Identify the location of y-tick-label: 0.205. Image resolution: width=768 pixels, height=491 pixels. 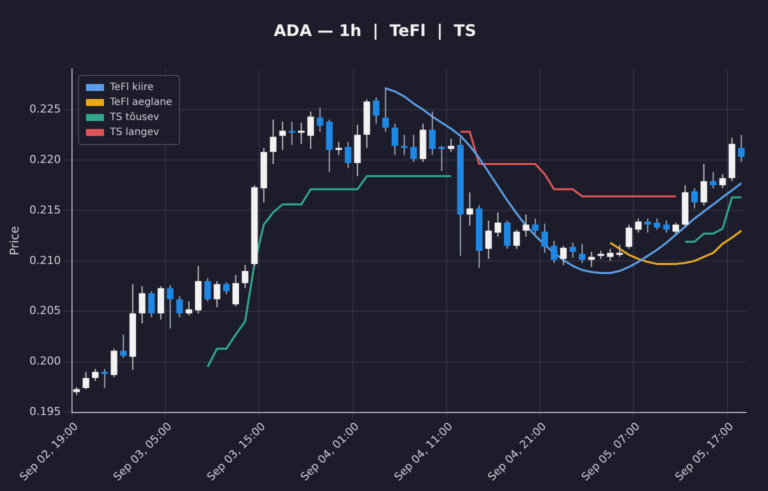
(45, 311).